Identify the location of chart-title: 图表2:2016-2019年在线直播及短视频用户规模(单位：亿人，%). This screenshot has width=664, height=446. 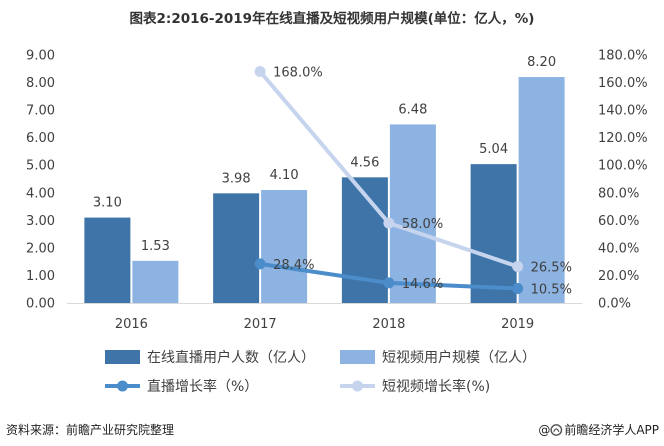
(332, 18).